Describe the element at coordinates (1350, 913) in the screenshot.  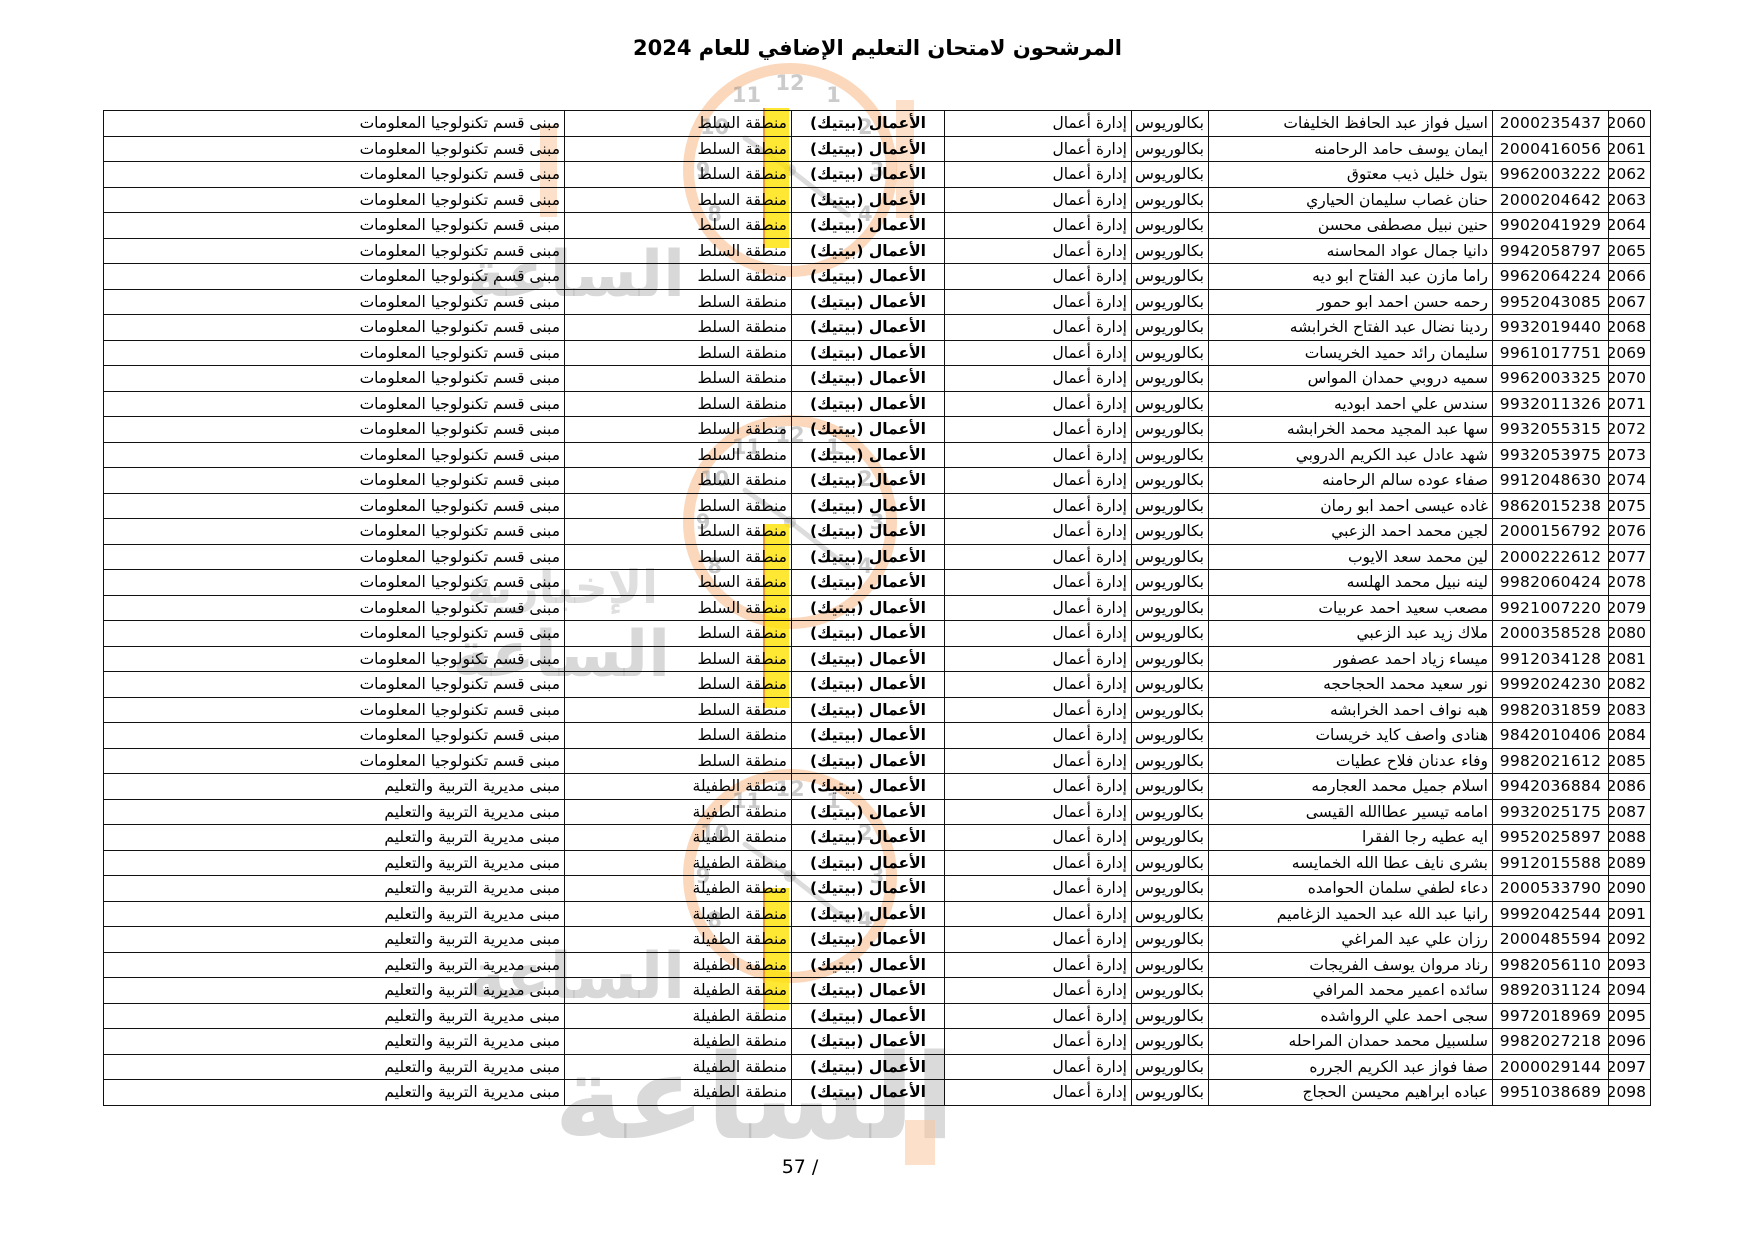
I see `name-cell: رانيا عبد الله عبد الحميد الزغاميم` at that location.